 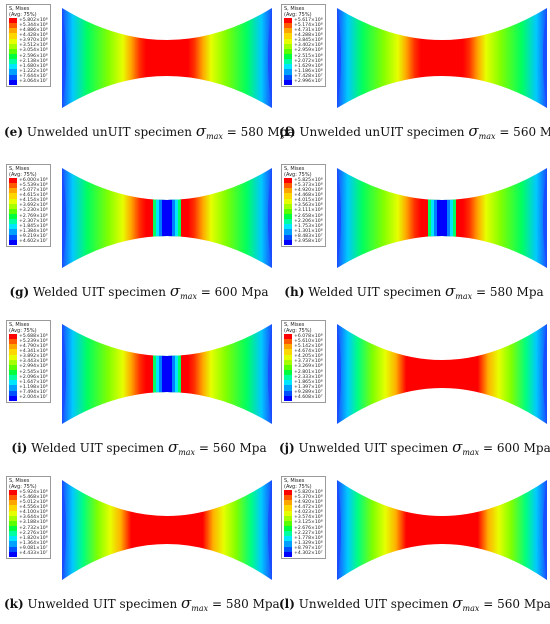 I want to click on legend-row: +2.959×10⁸, so click(x=303, y=51).